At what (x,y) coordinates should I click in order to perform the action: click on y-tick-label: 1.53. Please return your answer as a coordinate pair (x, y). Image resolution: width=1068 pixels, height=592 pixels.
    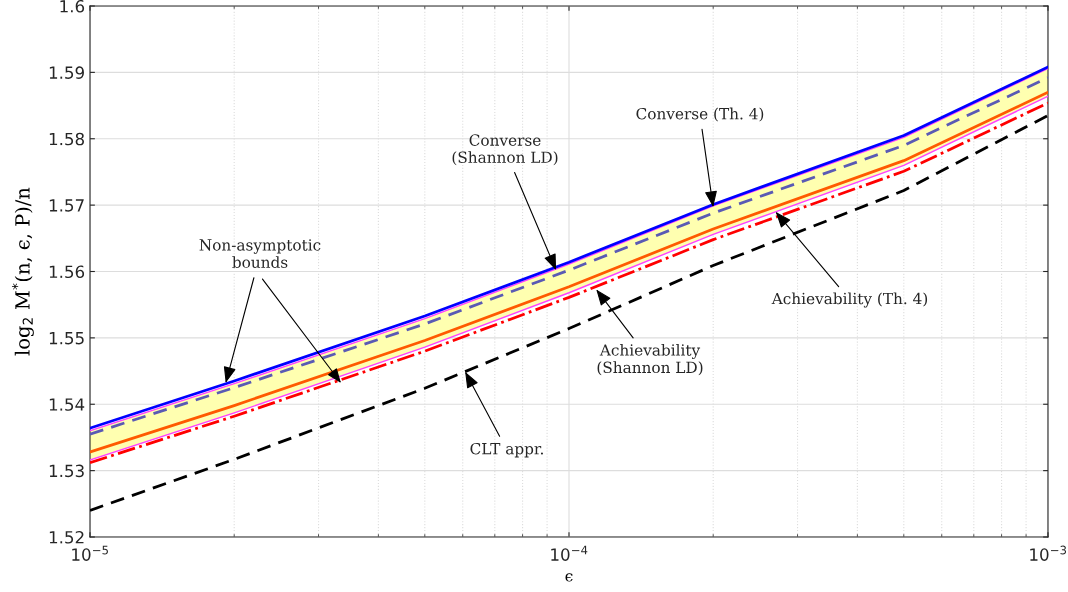
    Looking at the image, I should click on (66, 471).